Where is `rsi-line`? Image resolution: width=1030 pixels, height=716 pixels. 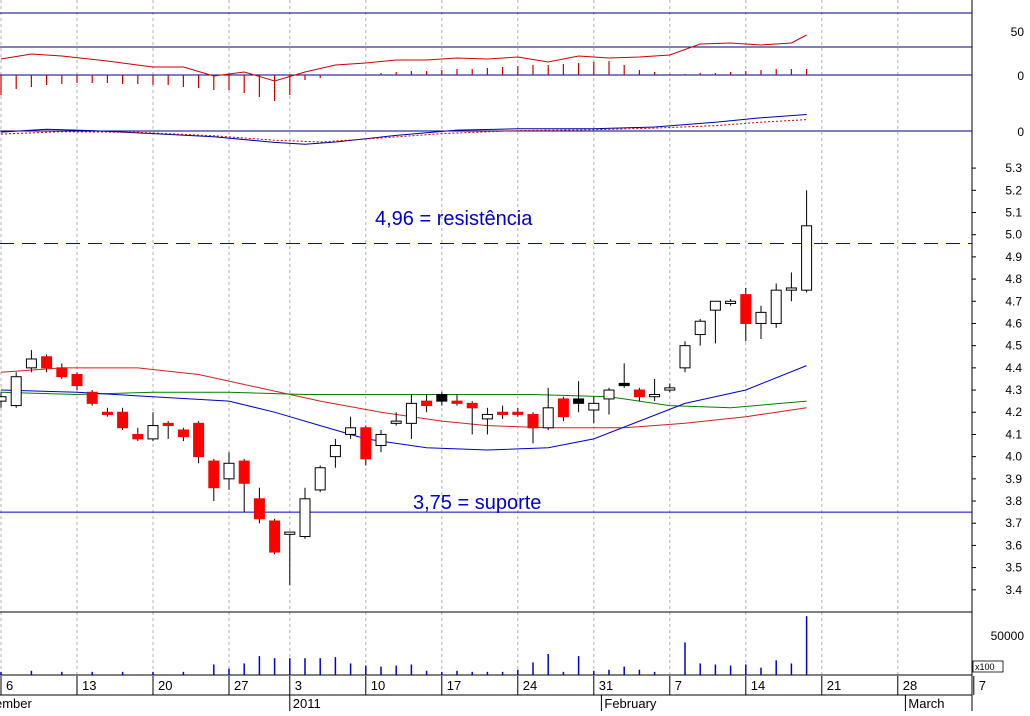 rsi-line is located at coordinates (403, 58).